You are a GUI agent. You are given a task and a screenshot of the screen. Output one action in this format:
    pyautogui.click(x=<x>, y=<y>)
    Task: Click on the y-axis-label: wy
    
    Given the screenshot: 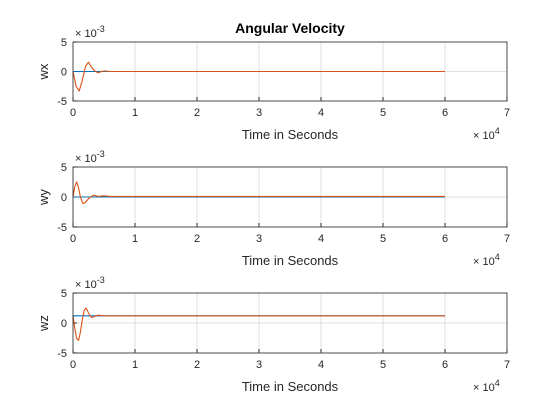 What is the action you would take?
    pyautogui.click(x=43, y=197)
    